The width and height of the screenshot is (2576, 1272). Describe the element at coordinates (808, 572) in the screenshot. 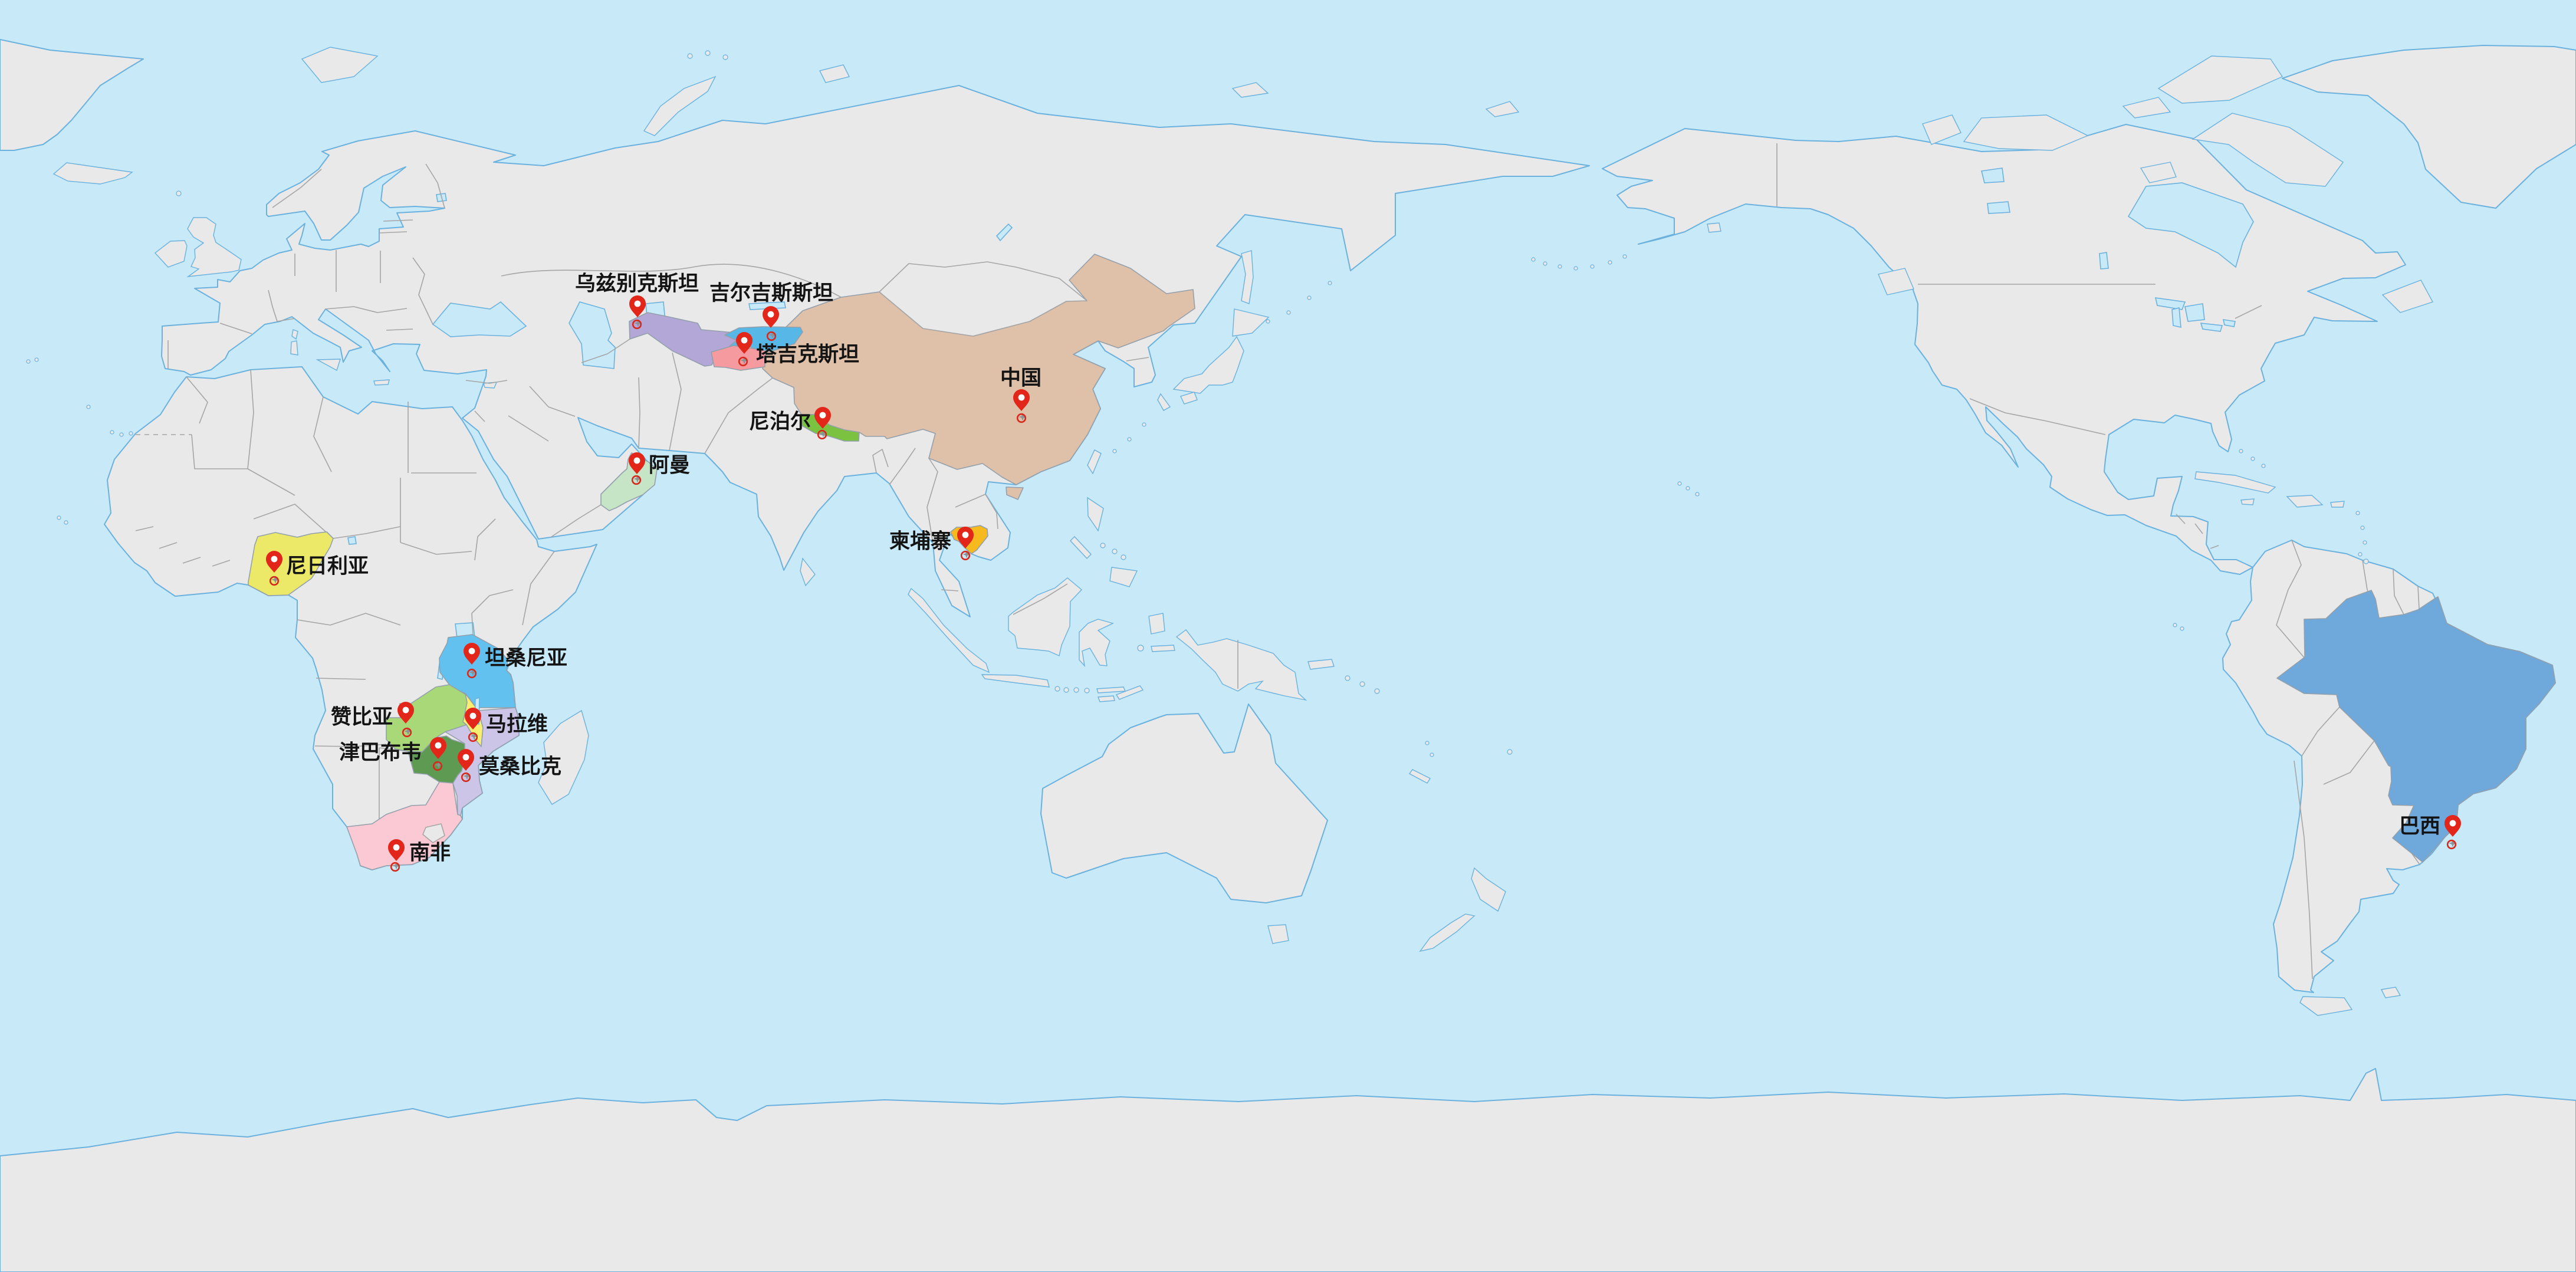

I see `island-sri-lanka` at that location.